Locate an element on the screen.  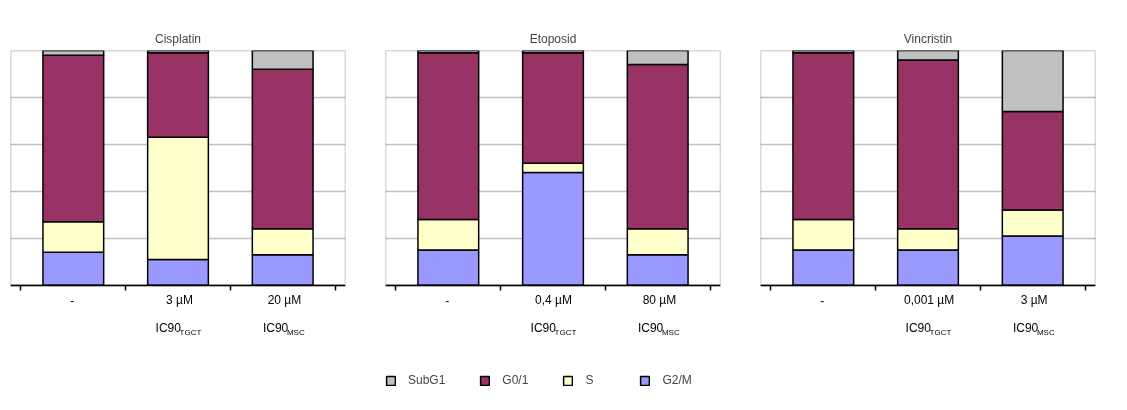
legend-label: SubG1 is located at coordinates (427, 380).